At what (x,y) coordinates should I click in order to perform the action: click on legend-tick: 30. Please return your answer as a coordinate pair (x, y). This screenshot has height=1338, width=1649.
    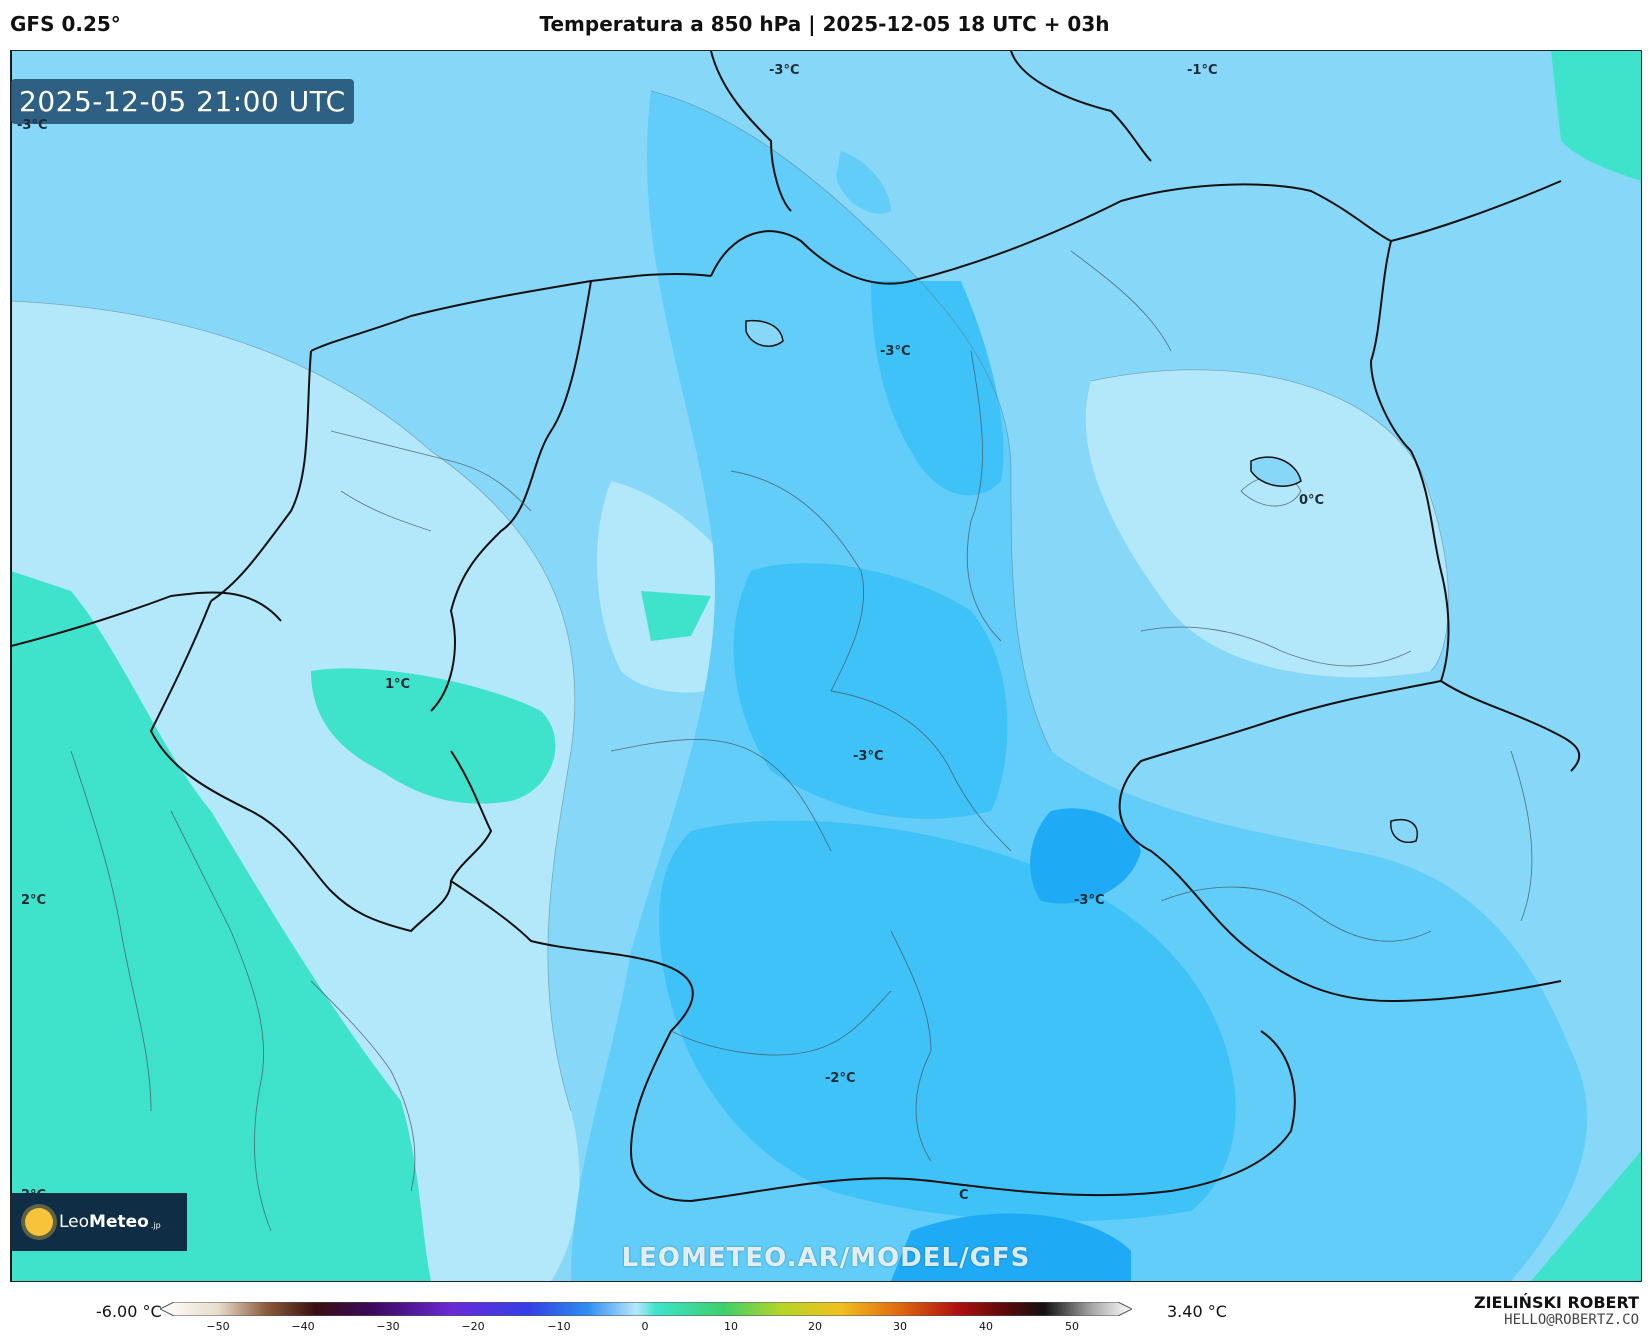
    Looking at the image, I should click on (900, 1326).